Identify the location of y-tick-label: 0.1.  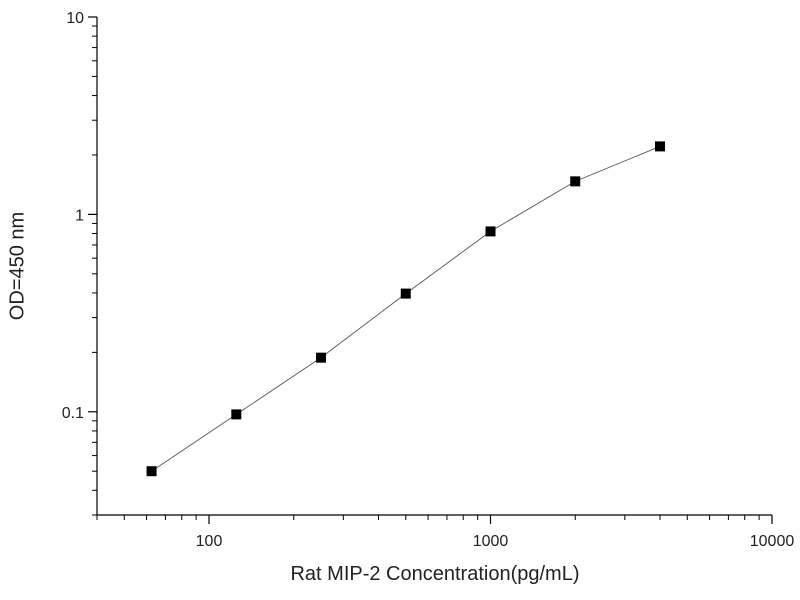
(73, 413).